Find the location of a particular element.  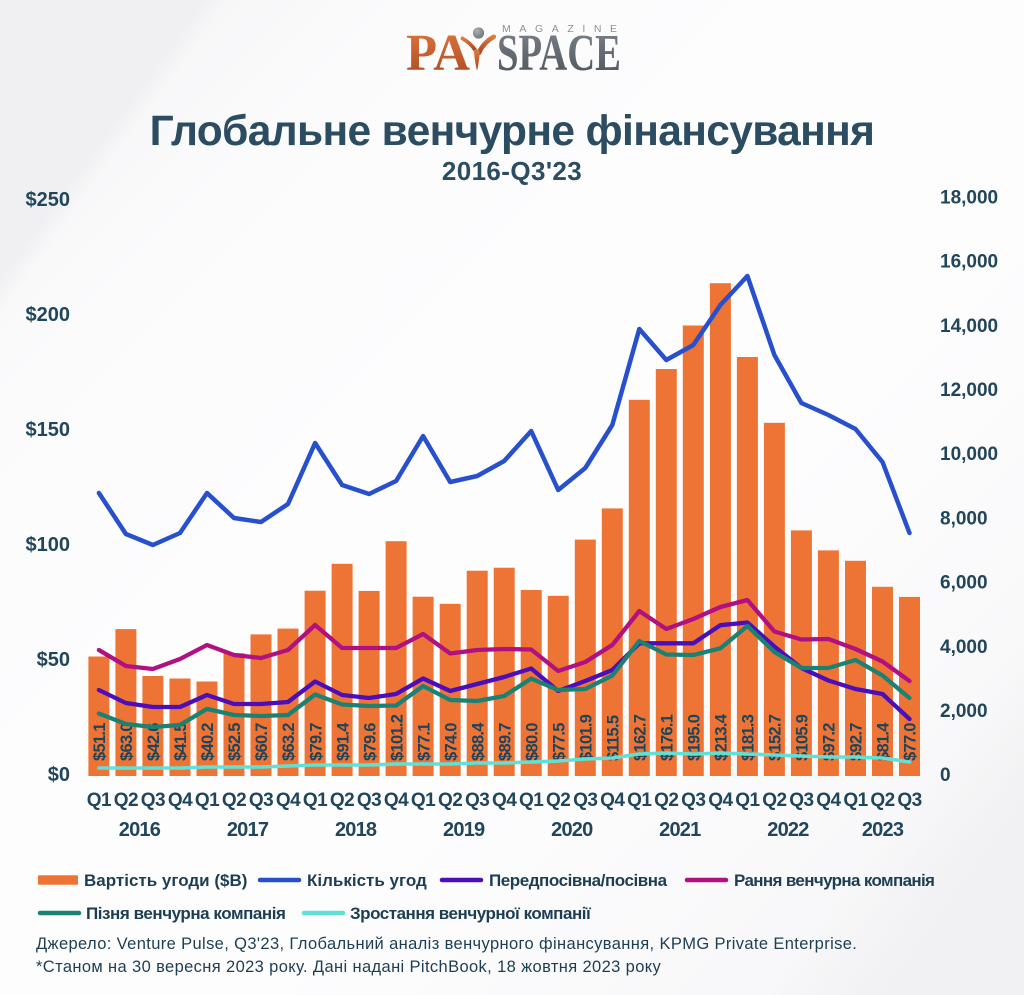

svg-text: PA is located at coordinates (438, 53).